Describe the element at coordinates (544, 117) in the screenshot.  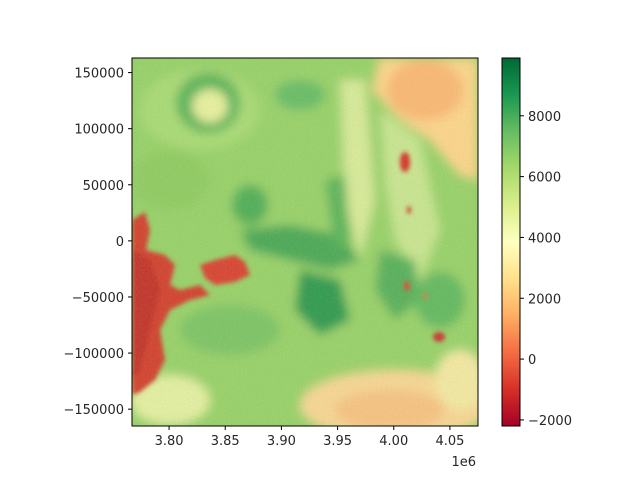
I see `colorbar-tick-label: 8000` at that location.